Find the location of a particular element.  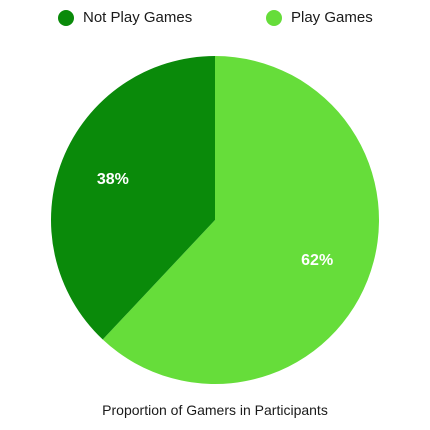

chart-title: Proportion of Gamers in Participants is located at coordinates (215, 410).